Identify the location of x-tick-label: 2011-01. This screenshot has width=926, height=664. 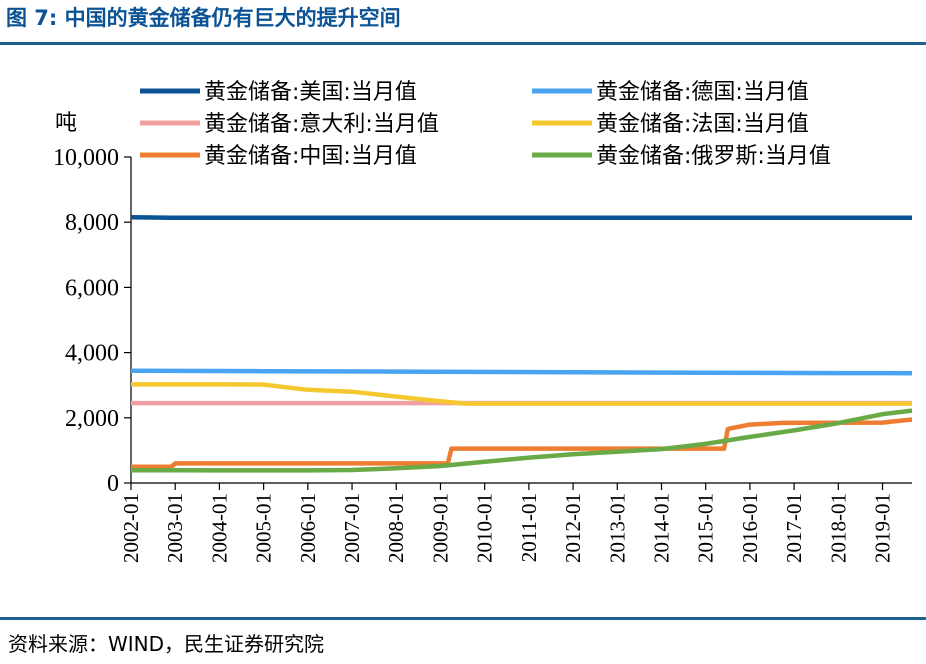
(529, 527).